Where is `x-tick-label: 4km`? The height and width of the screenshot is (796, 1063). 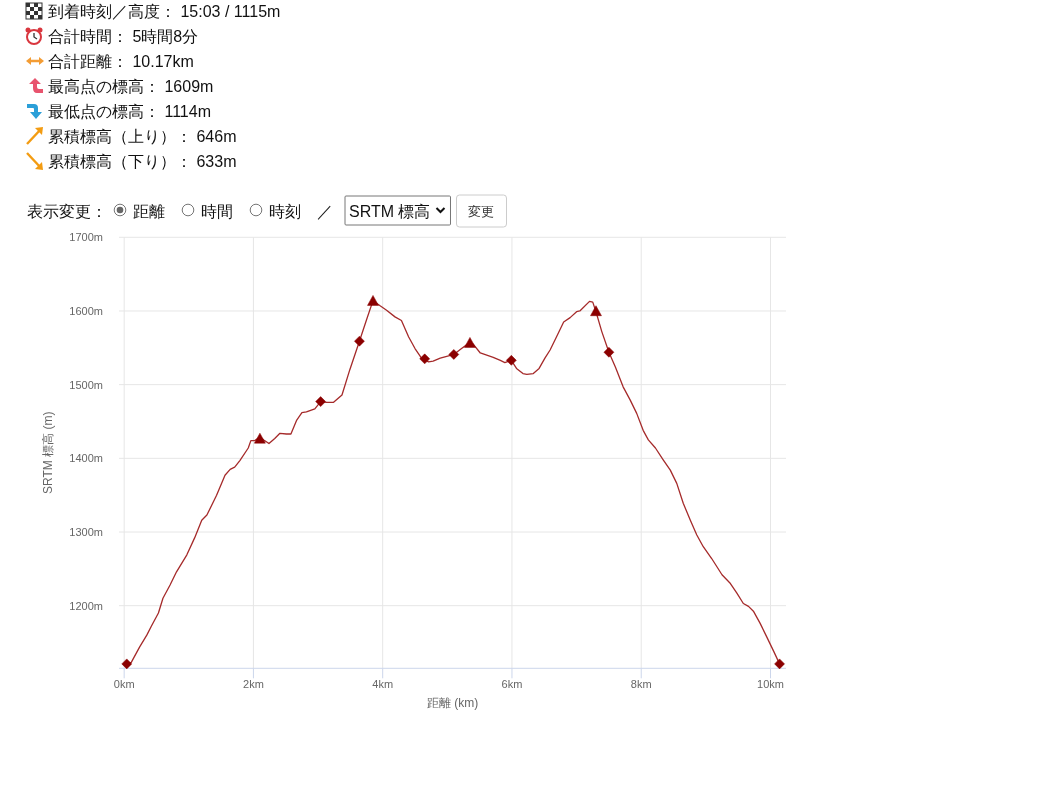 x-tick-label: 4km is located at coordinates (383, 684).